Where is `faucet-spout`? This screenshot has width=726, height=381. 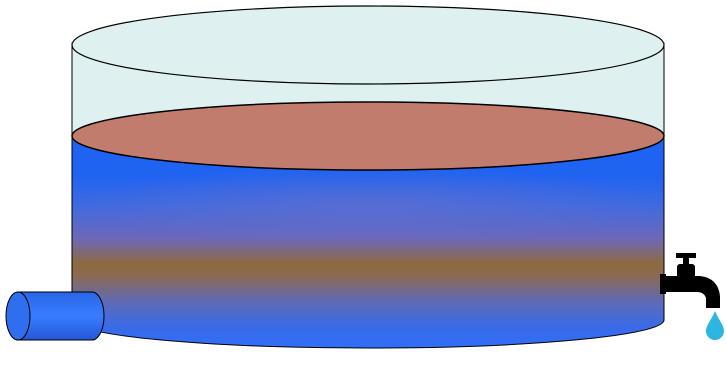 faucet-spout is located at coordinates (690, 292).